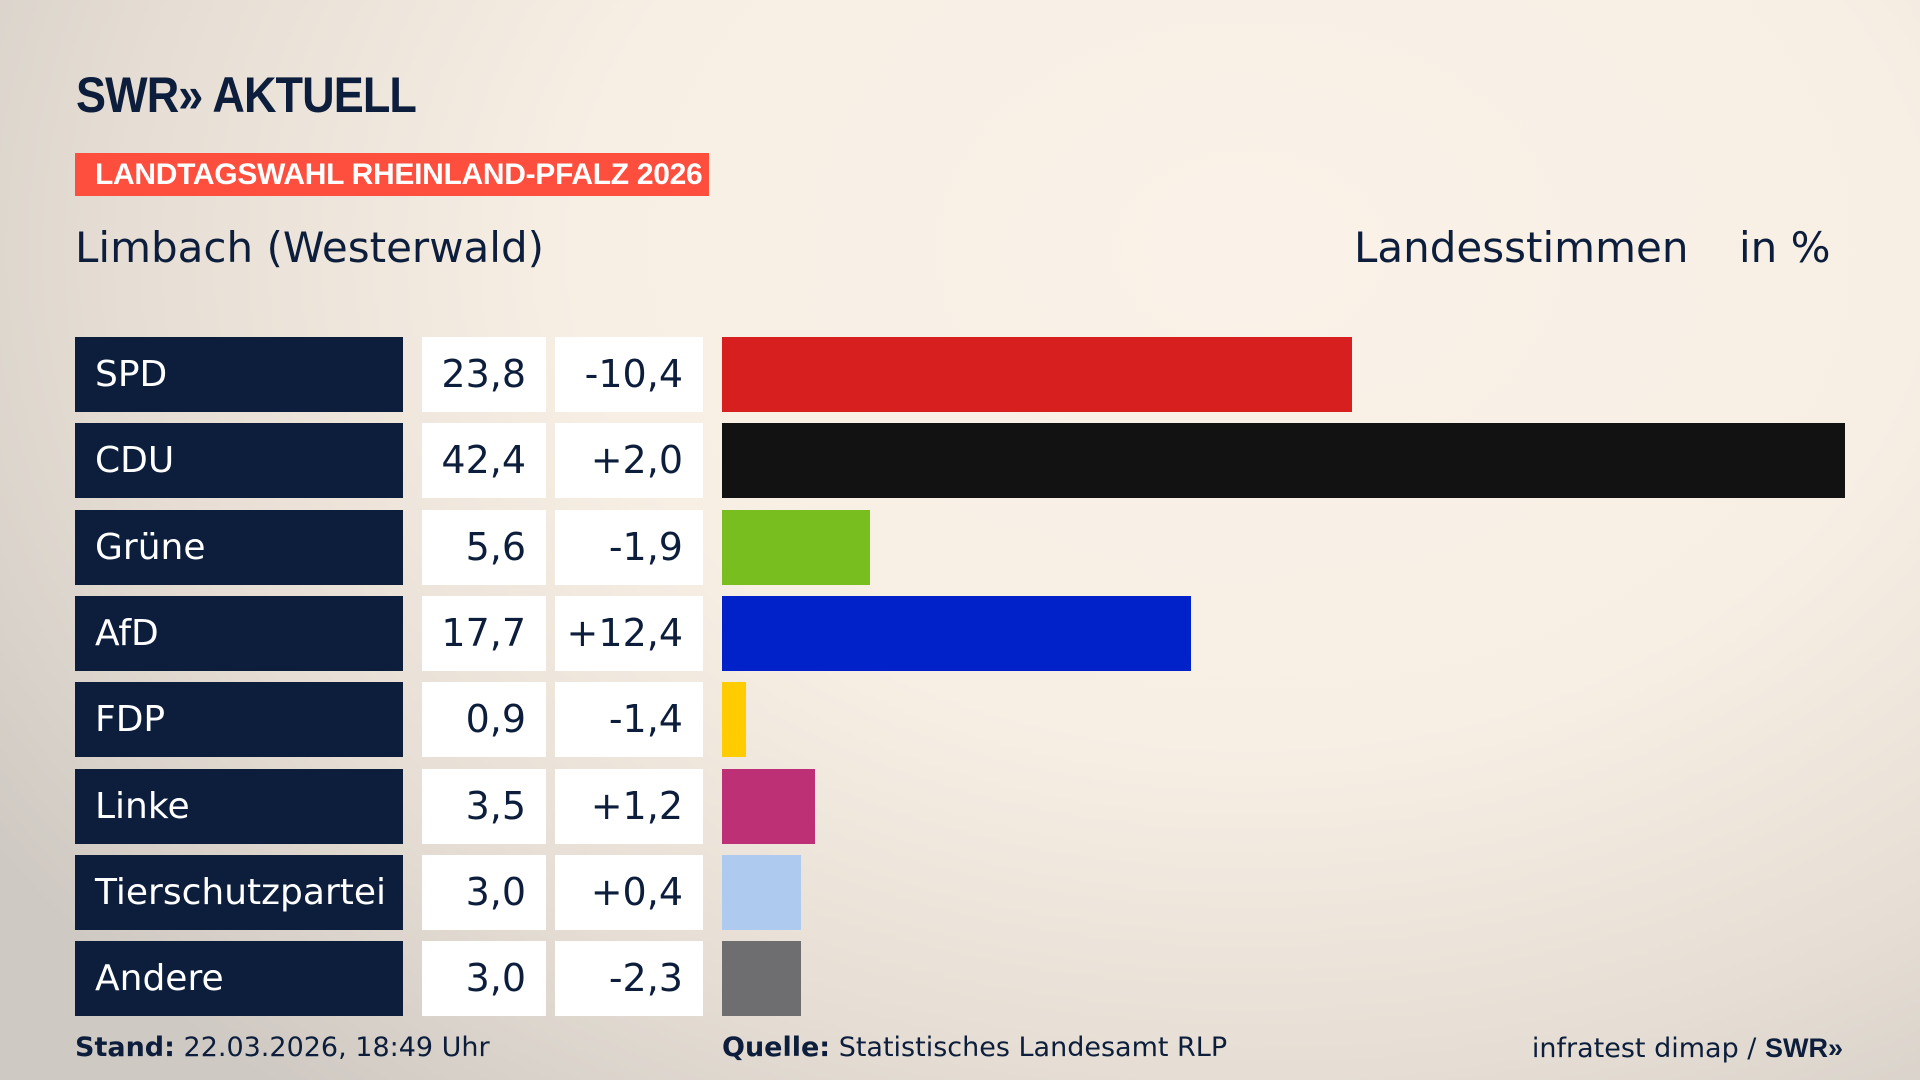 The height and width of the screenshot is (1080, 1920). What do you see at coordinates (484, 374) in the screenshot?
I see `value-label: 23,8` at bounding box center [484, 374].